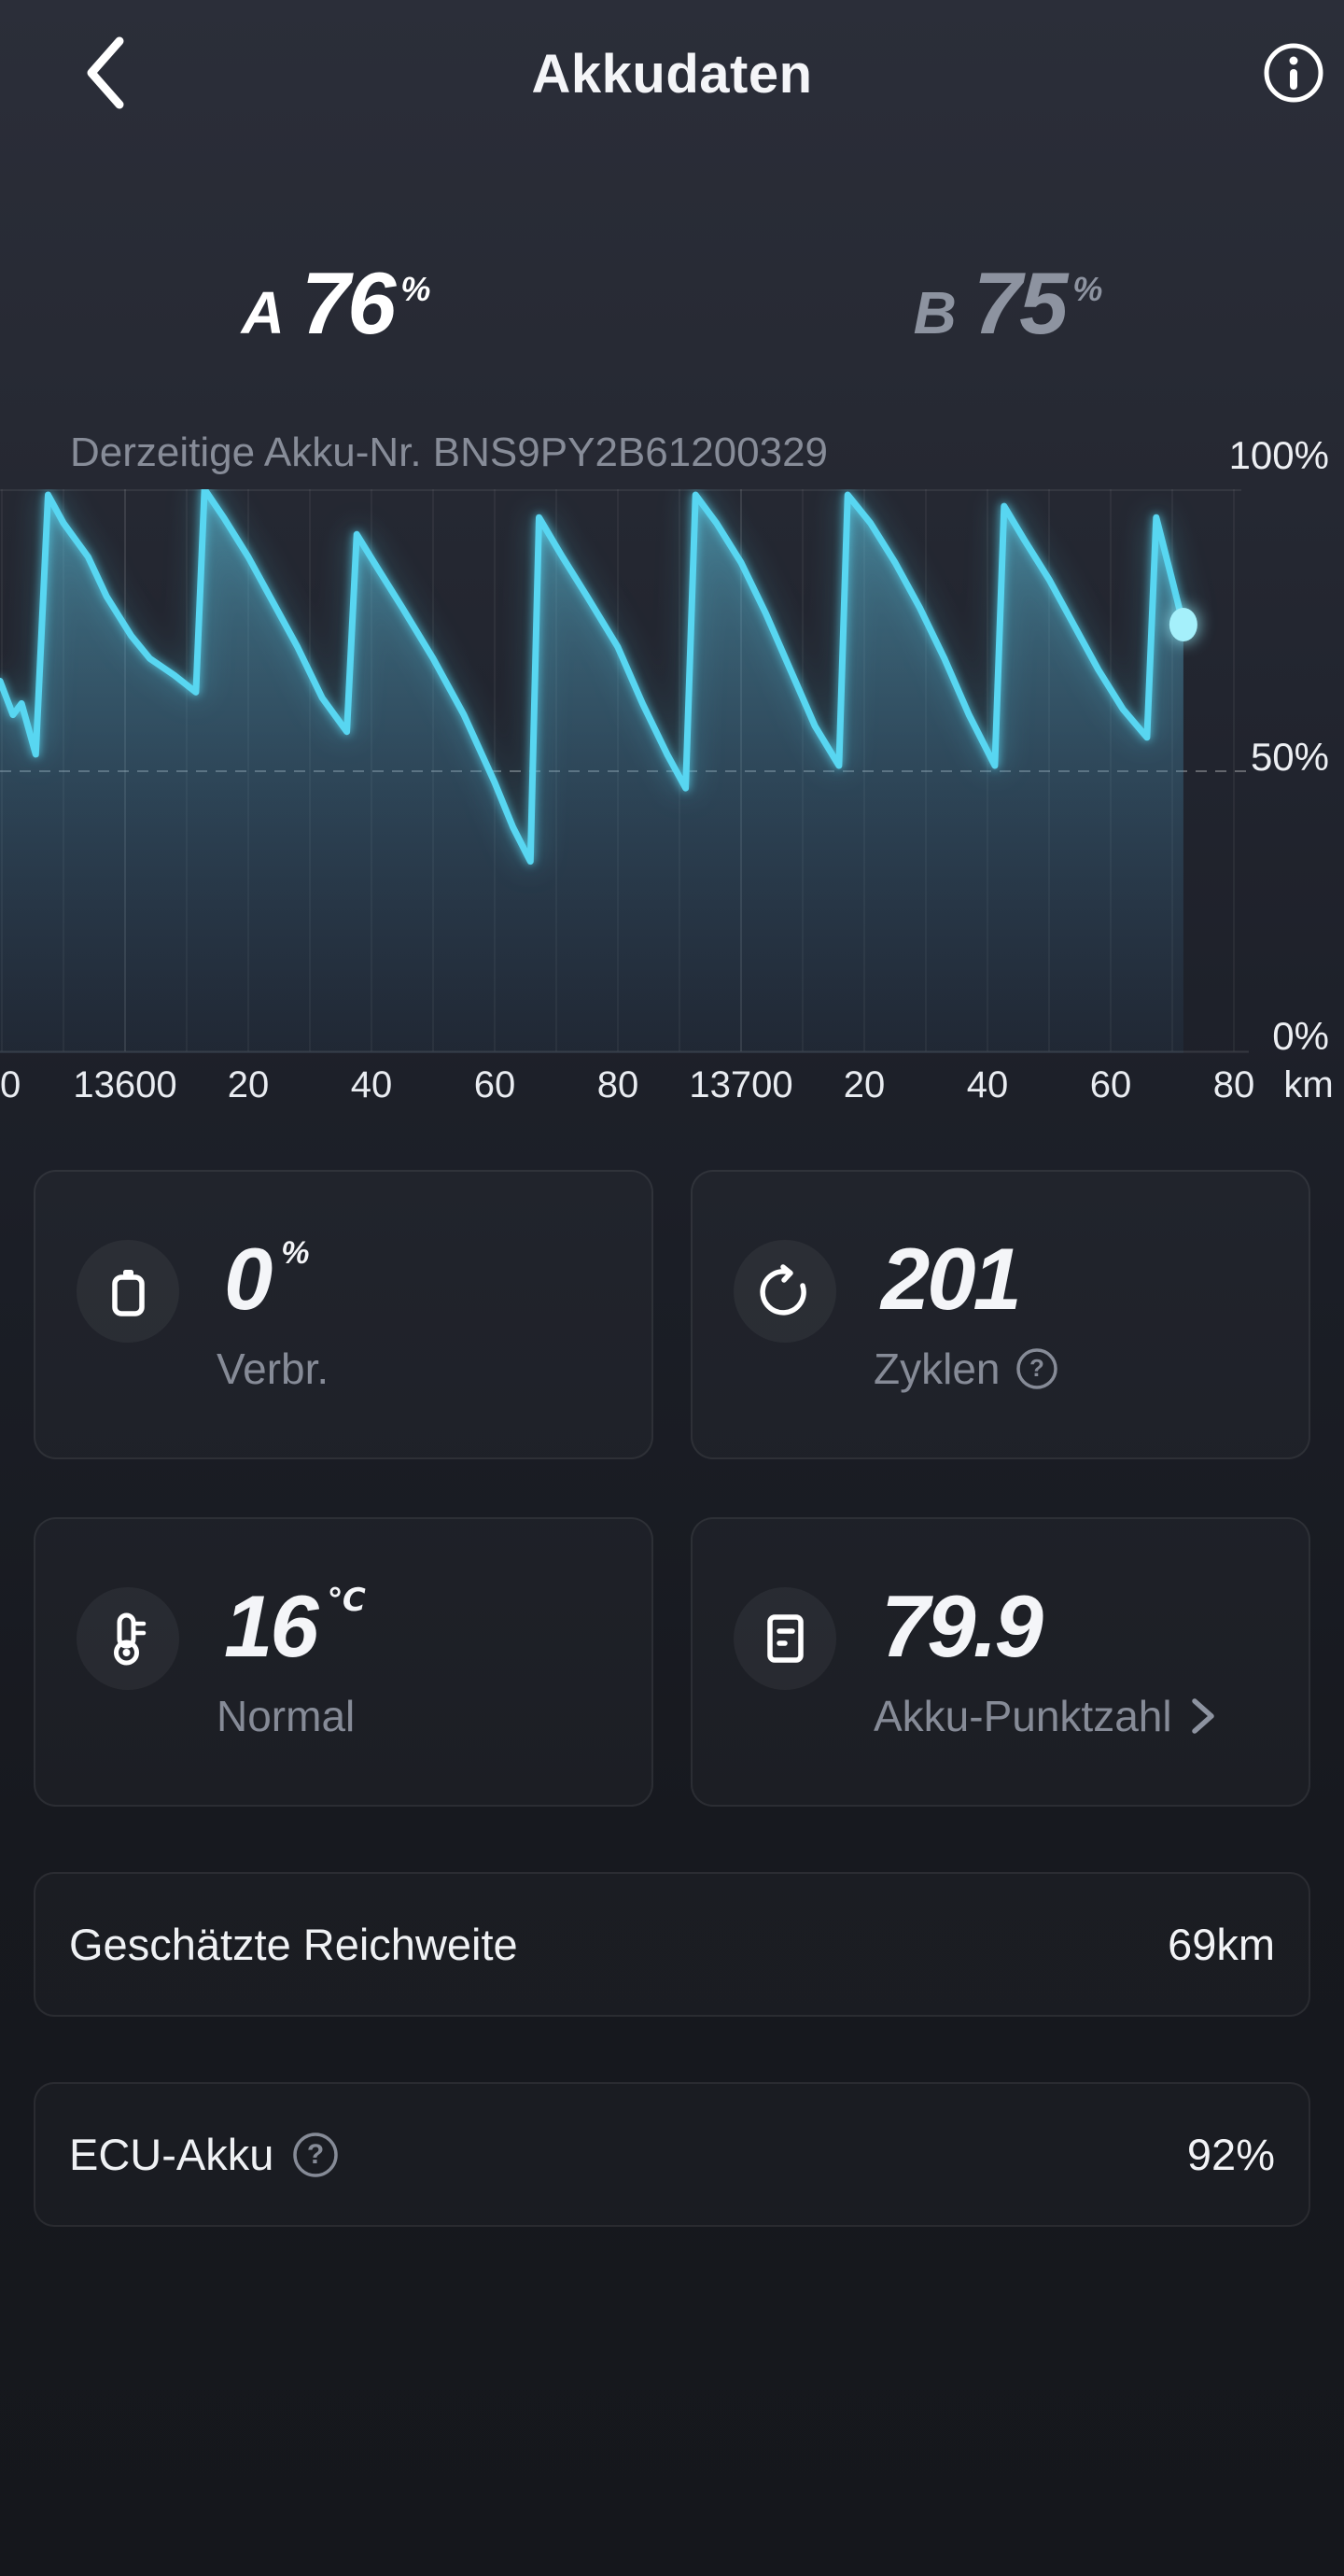 The width and height of the screenshot is (1344, 2576). I want to click on ecu-battery-value: 92%, so click(1230, 2154).